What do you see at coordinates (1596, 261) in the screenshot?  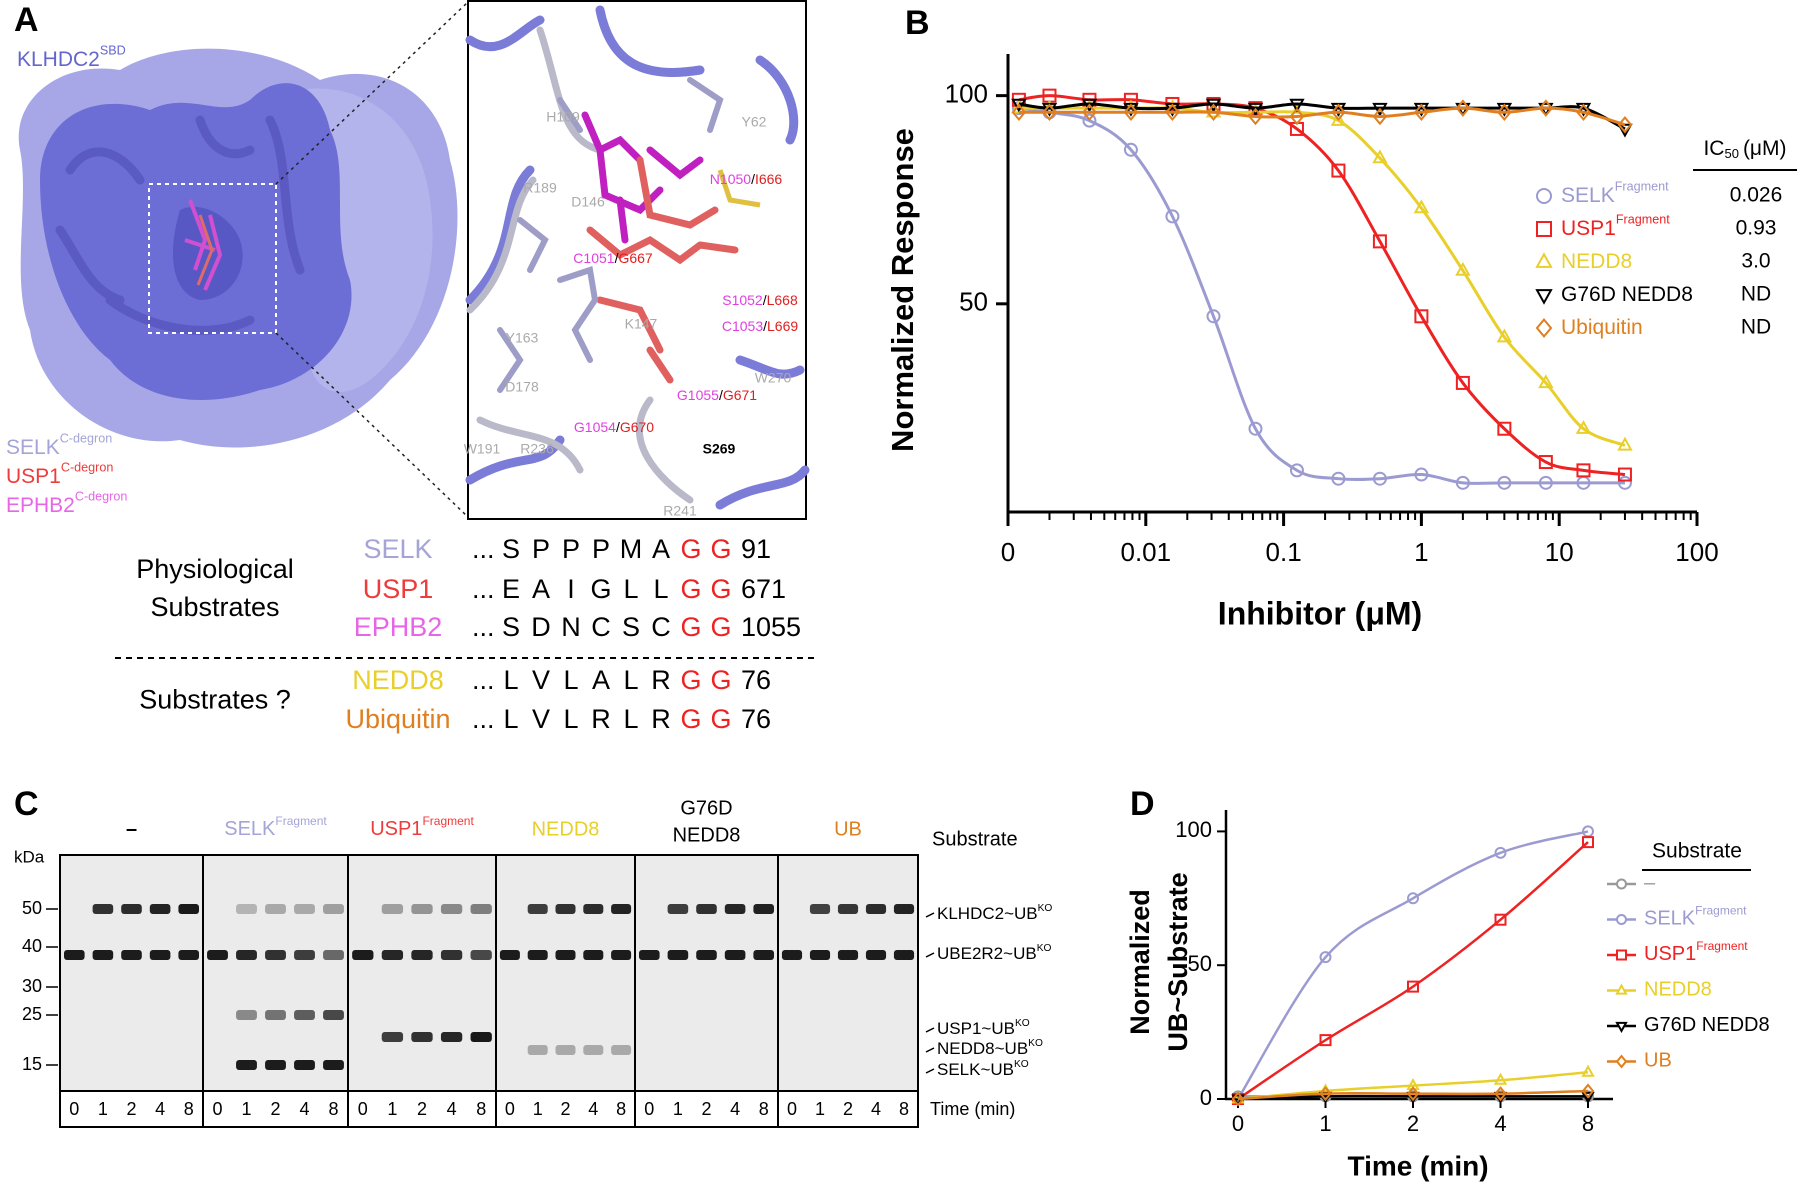 I see `legend-label: NEDD8` at bounding box center [1596, 261].